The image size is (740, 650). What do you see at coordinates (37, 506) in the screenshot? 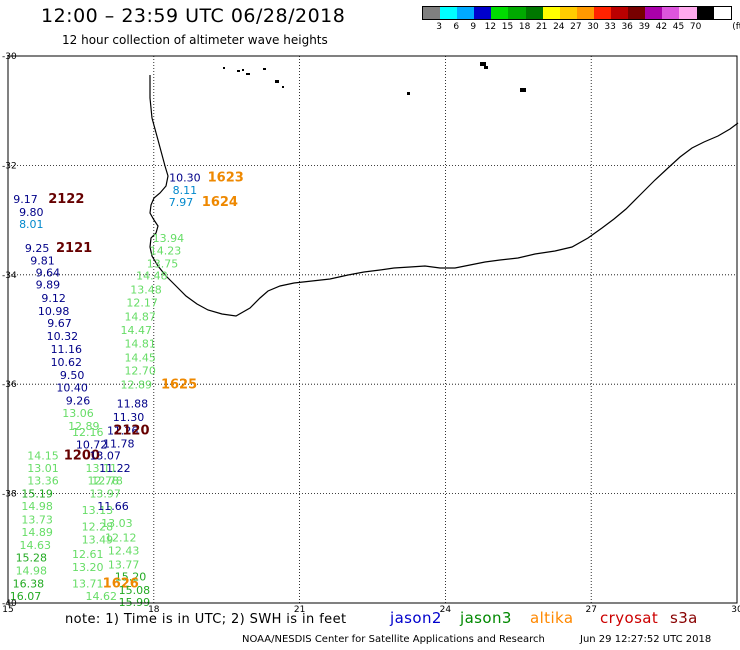
I see `wave-height-label: 14.98` at bounding box center [37, 506].